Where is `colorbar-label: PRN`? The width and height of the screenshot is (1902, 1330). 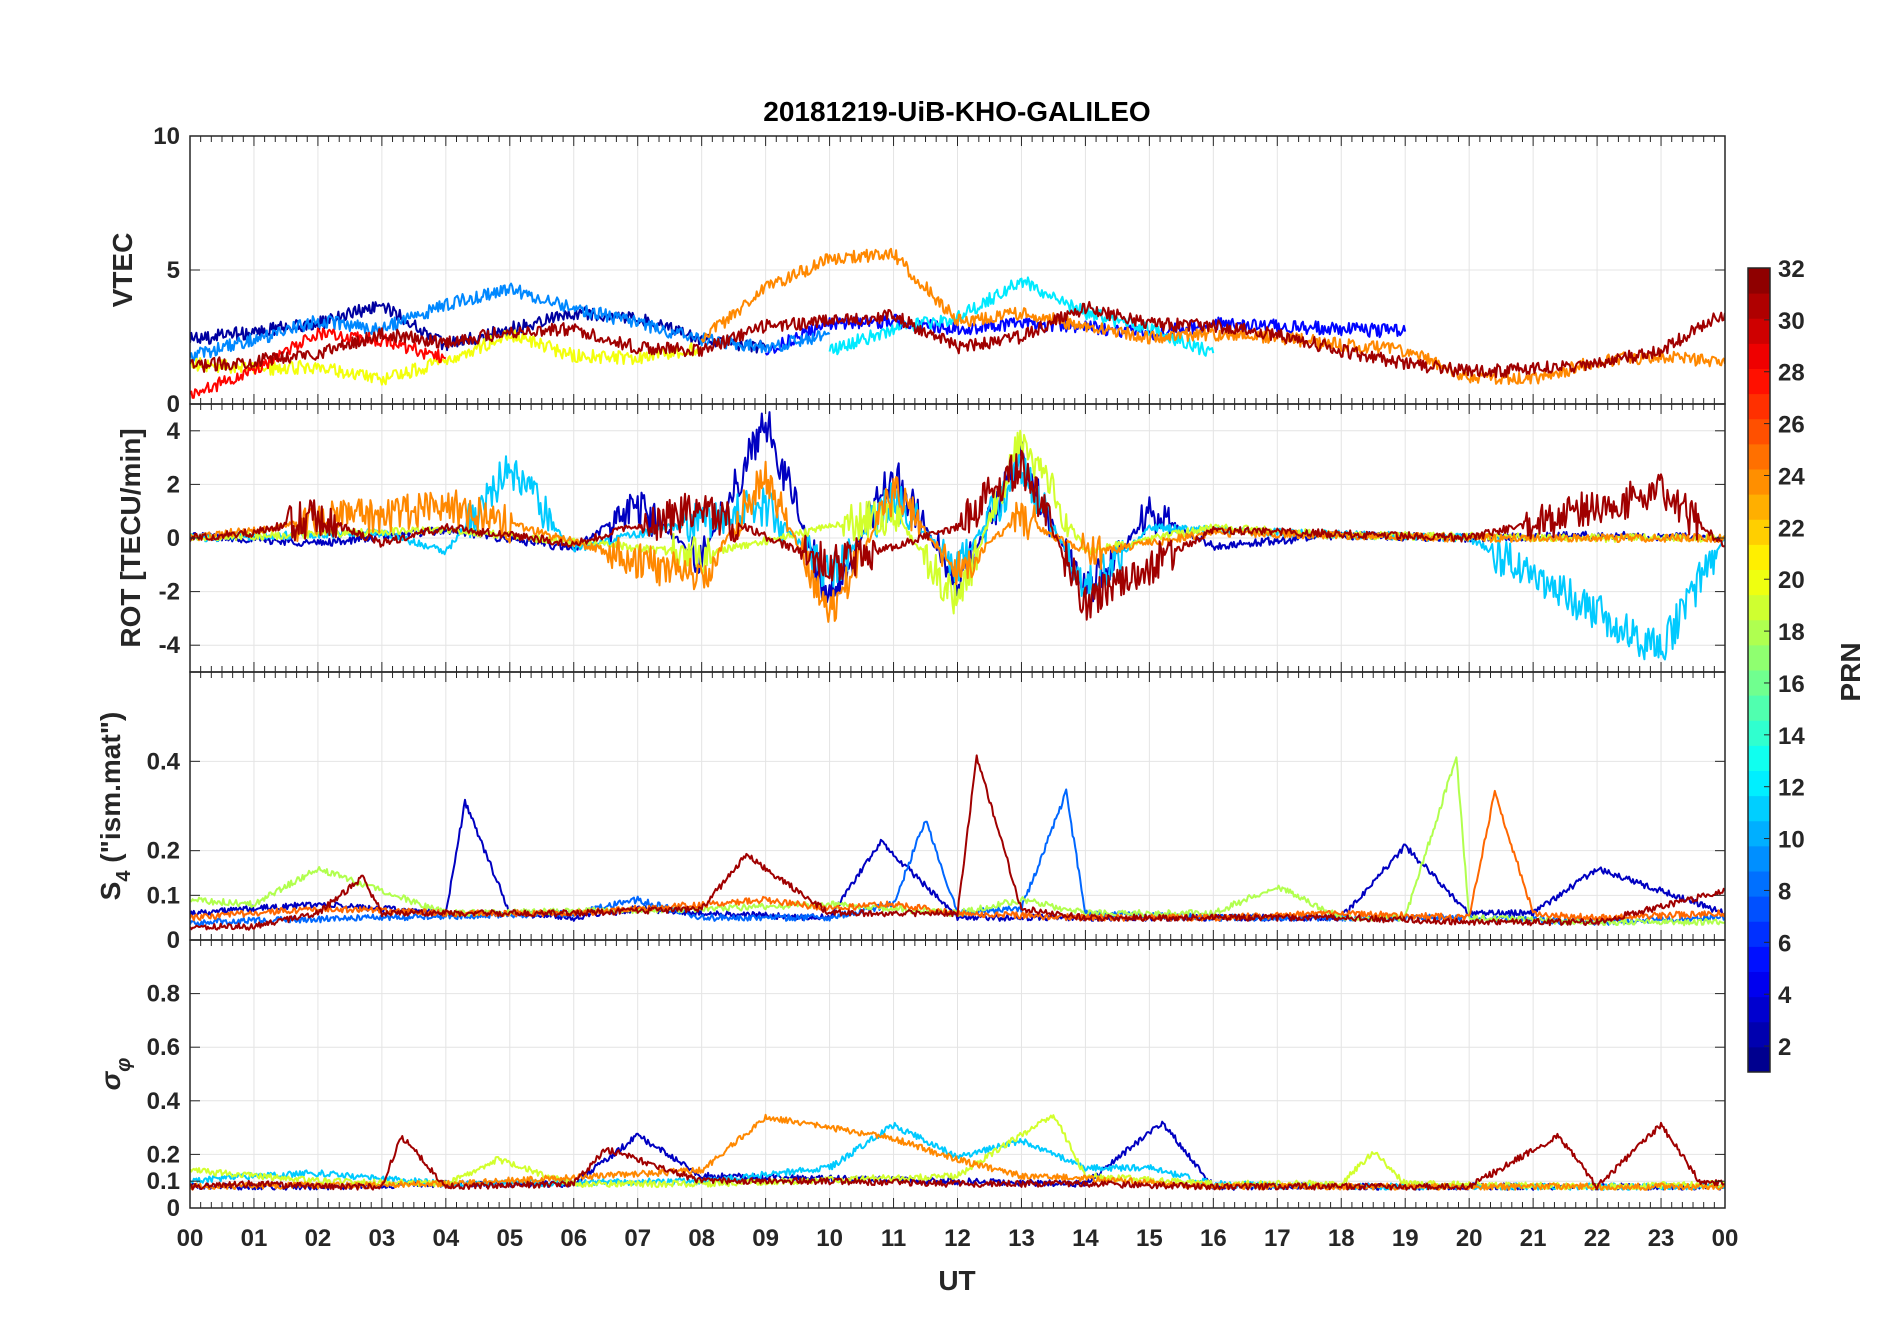
colorbar-label: PRN is located at coordinates (1850, 671).